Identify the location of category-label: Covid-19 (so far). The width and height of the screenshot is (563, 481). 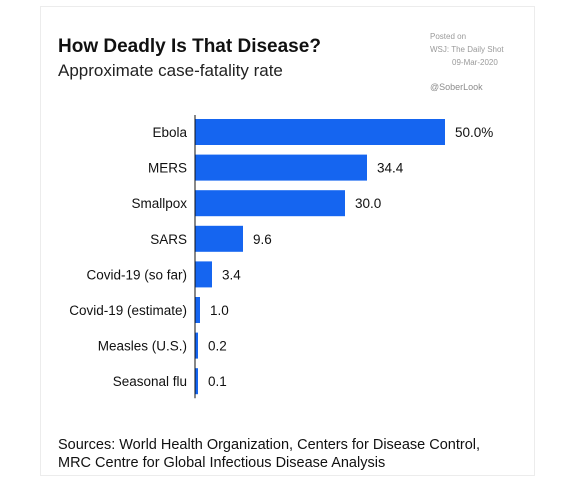
(136, 274).